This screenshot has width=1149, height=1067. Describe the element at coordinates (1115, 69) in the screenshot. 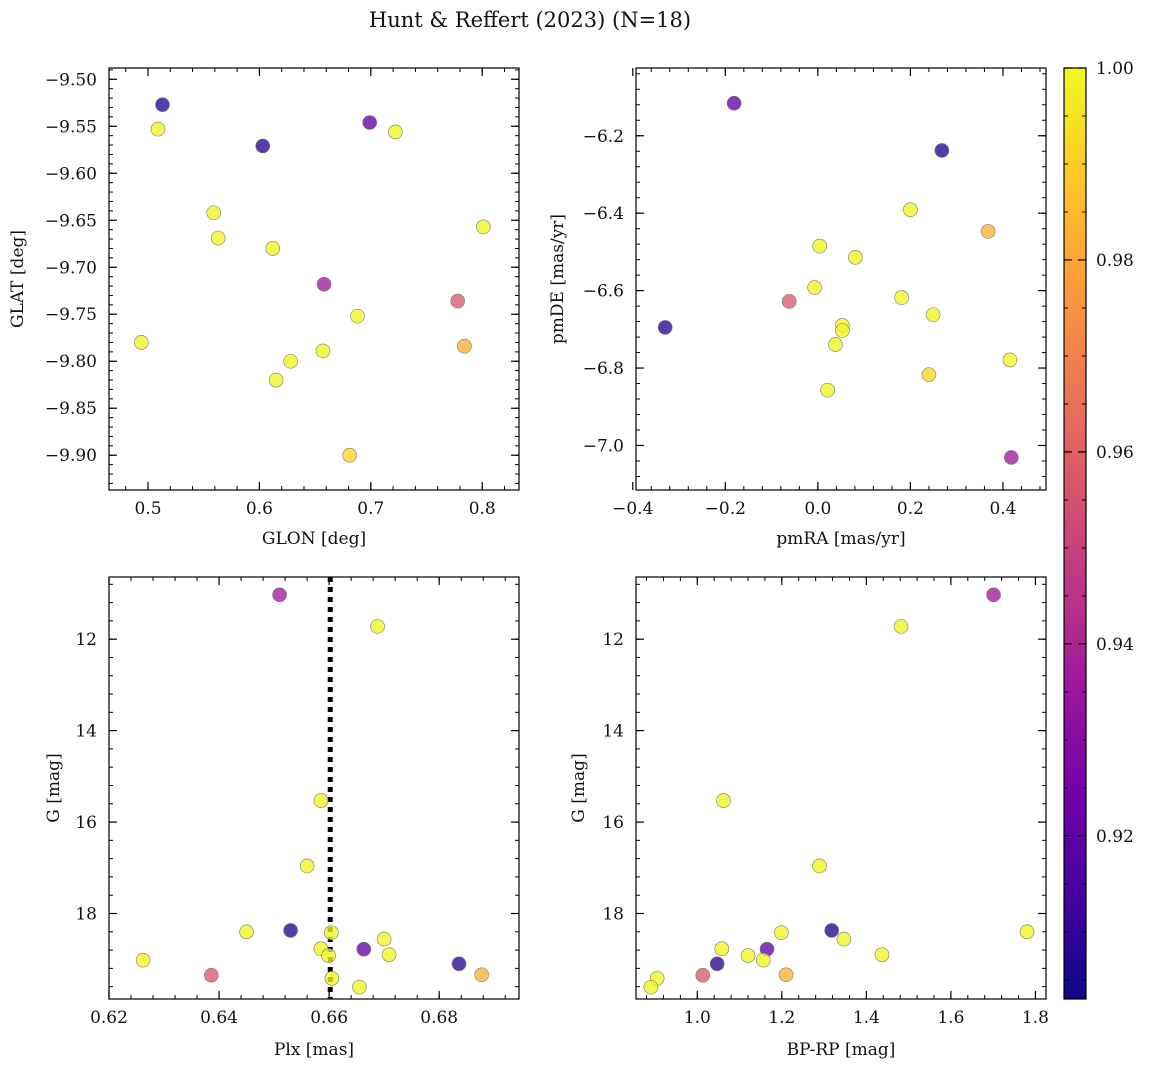

I see `colorbar-tick-label: 1.00` at that location.